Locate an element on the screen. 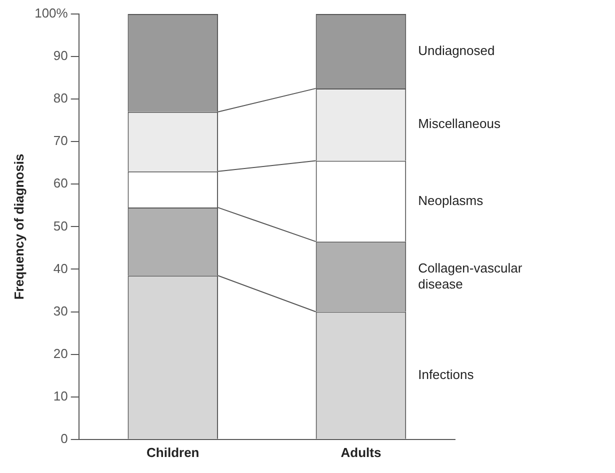  series-label: Infections is located at coordinates (446, 374).